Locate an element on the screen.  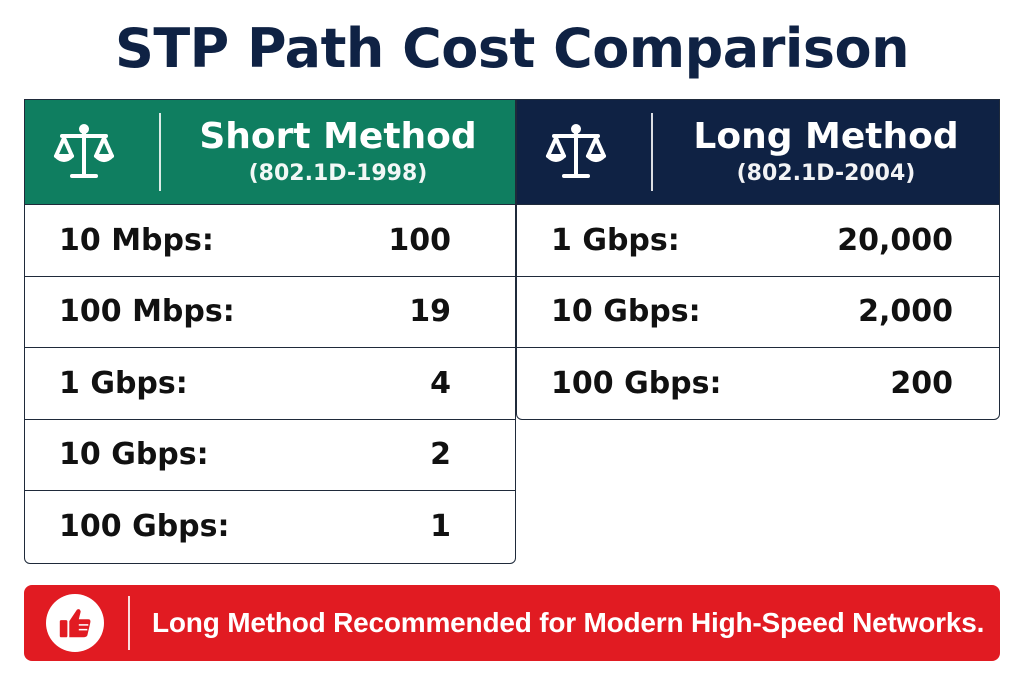
long-method-standard: (802.1D-2004) is located at coordinates (826, 173).